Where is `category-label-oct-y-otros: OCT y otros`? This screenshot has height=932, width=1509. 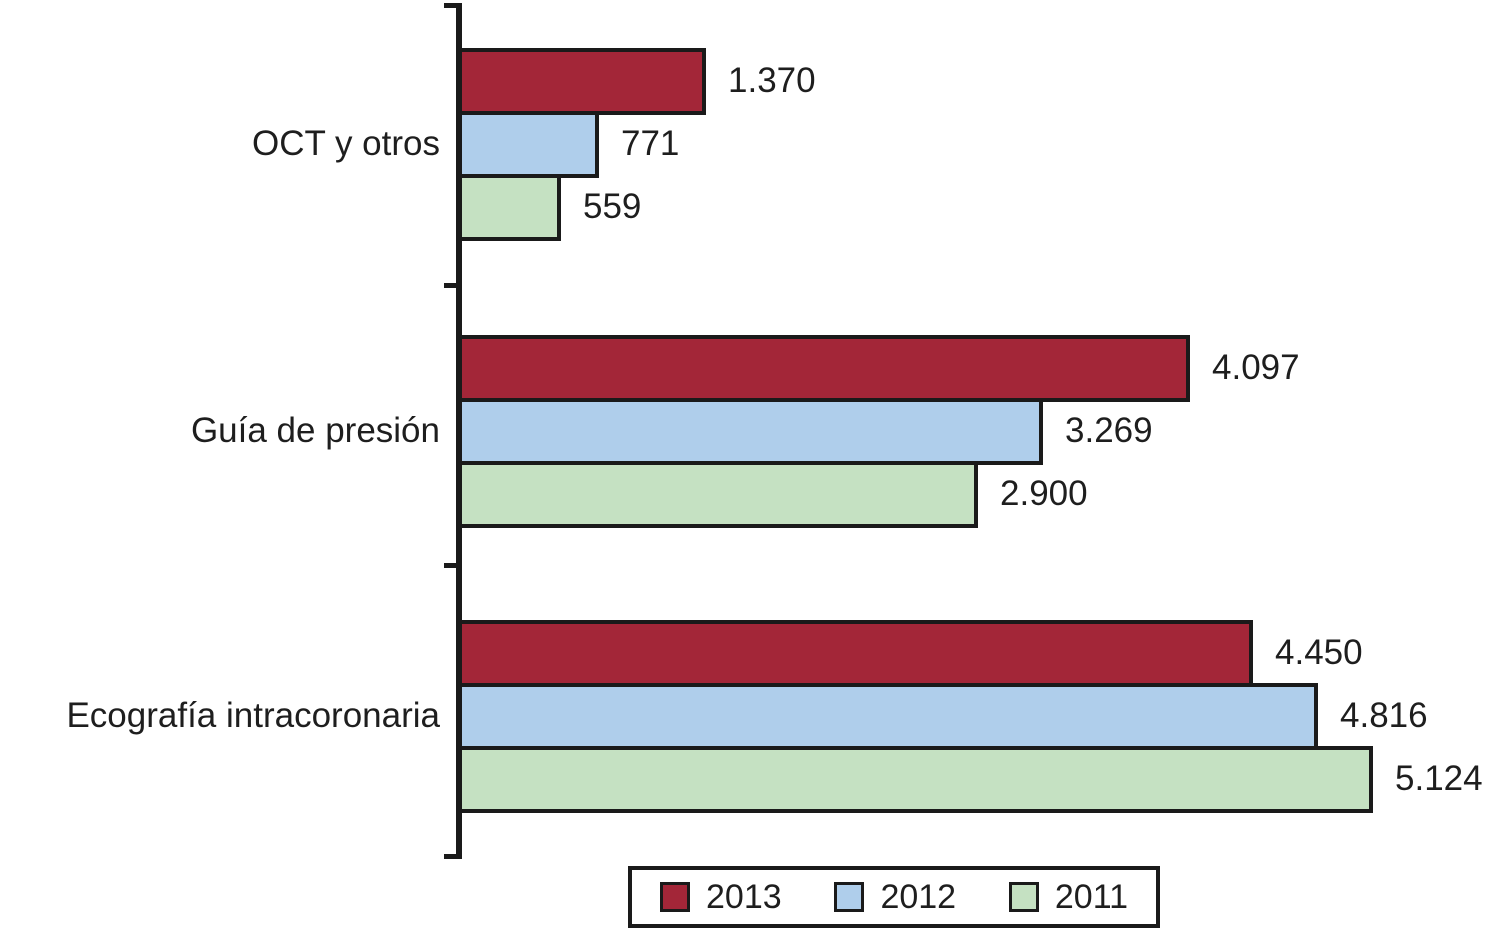
category-label-oct-y-otros: OCT y otros is located at coordinates (345, 143).